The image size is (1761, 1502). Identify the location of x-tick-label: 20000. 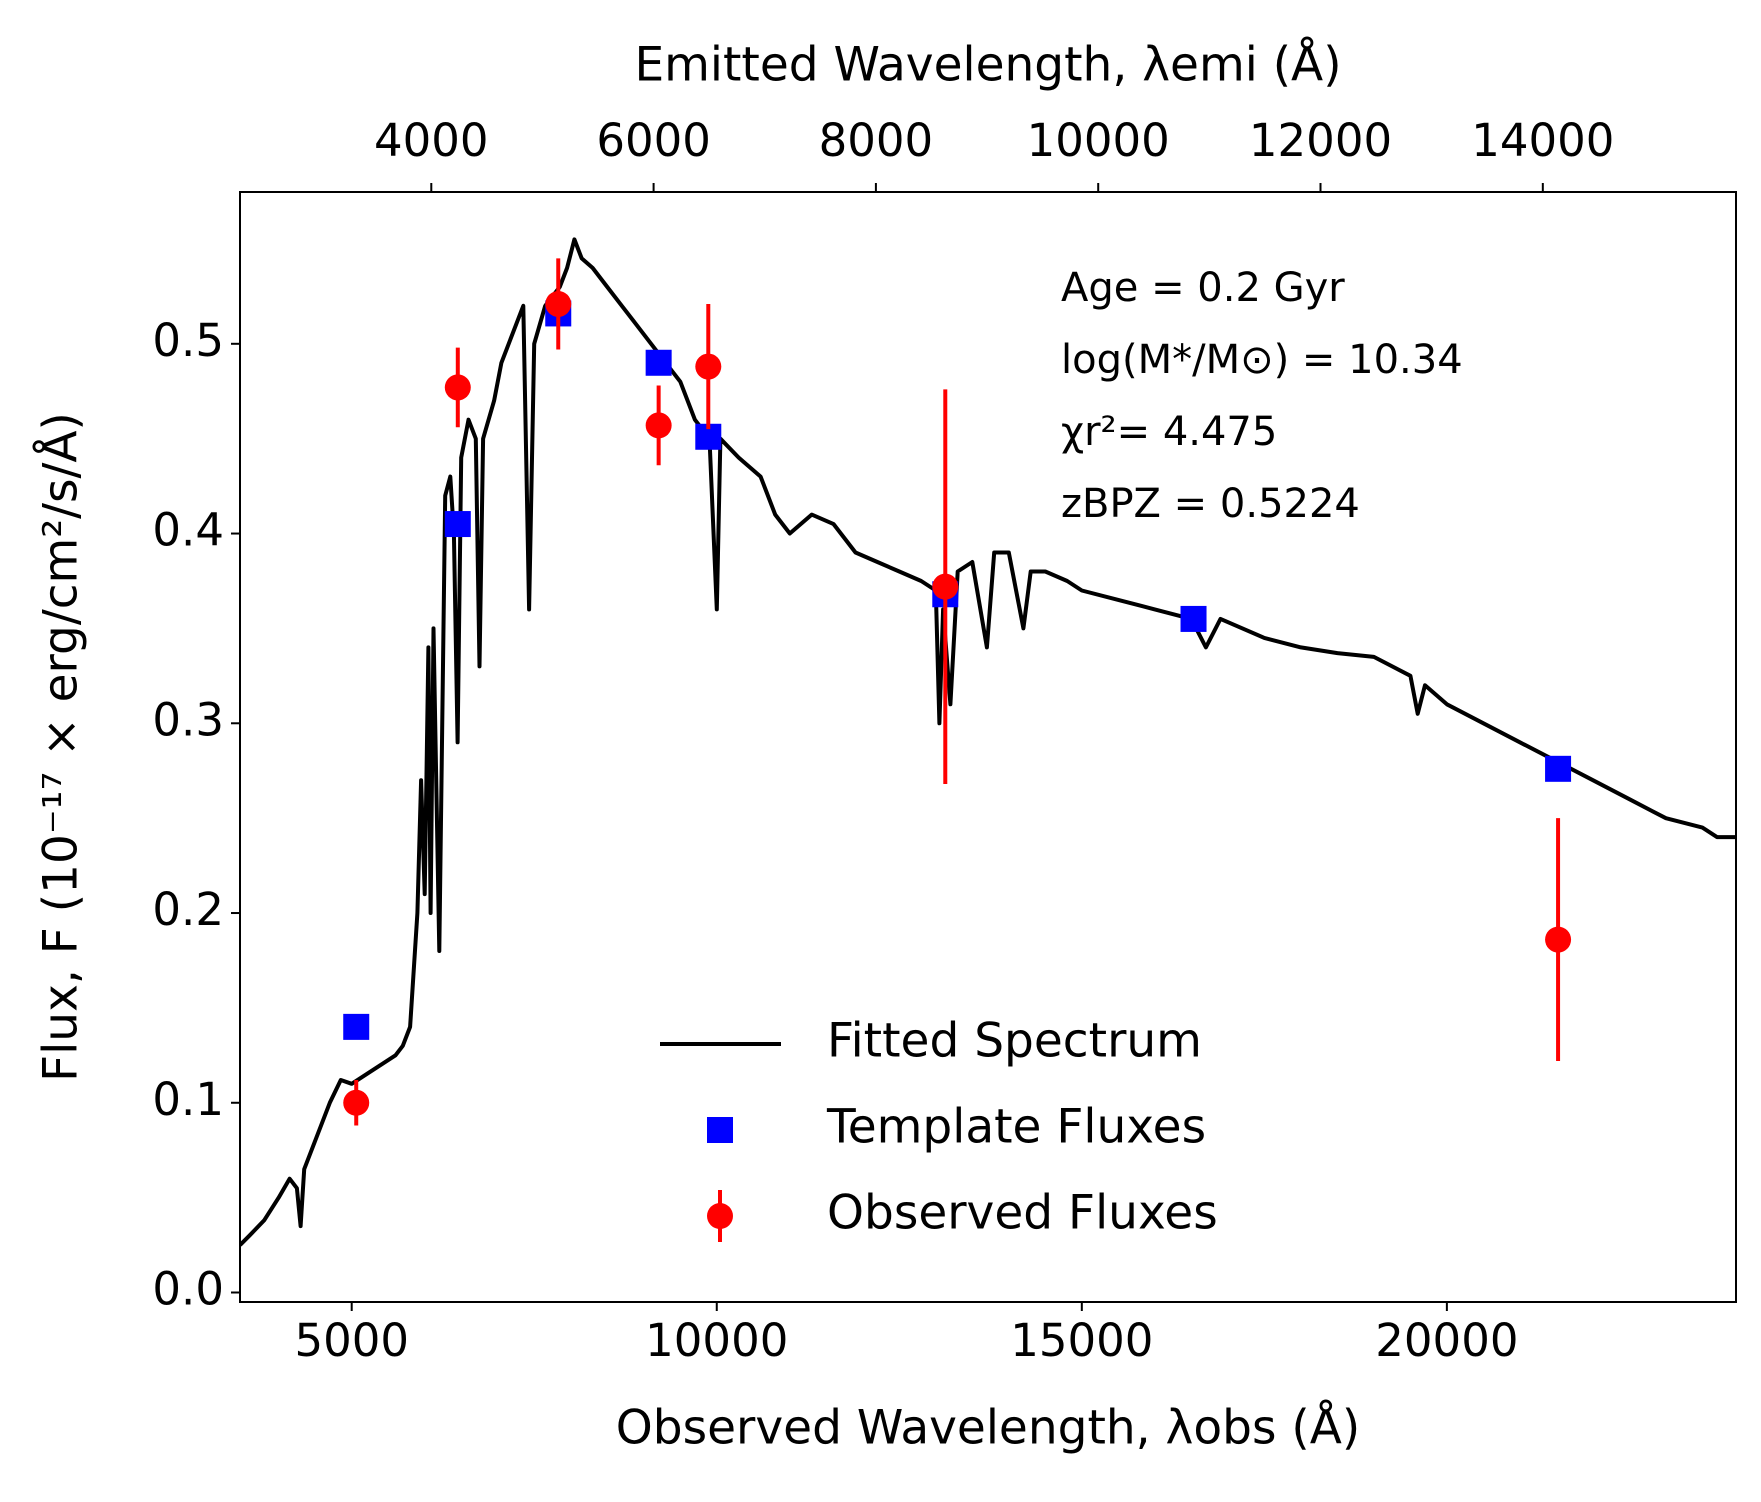
(1446, 1340).